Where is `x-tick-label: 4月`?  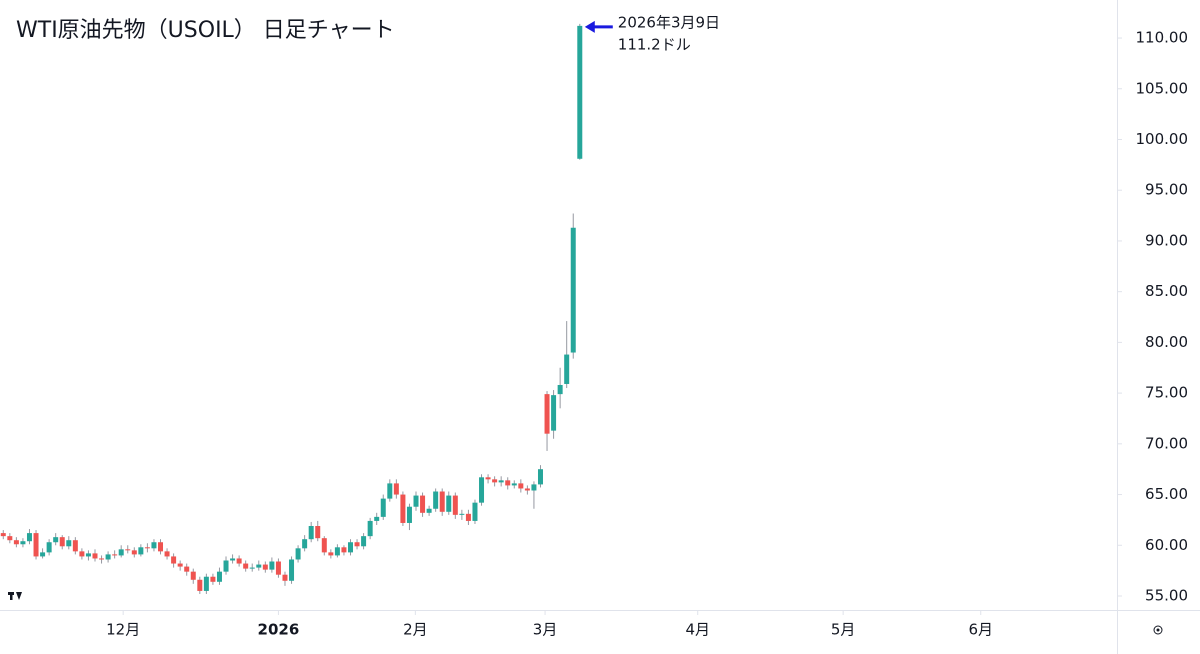 x-tick-label: 4月 is located at coordinates (697, 630).